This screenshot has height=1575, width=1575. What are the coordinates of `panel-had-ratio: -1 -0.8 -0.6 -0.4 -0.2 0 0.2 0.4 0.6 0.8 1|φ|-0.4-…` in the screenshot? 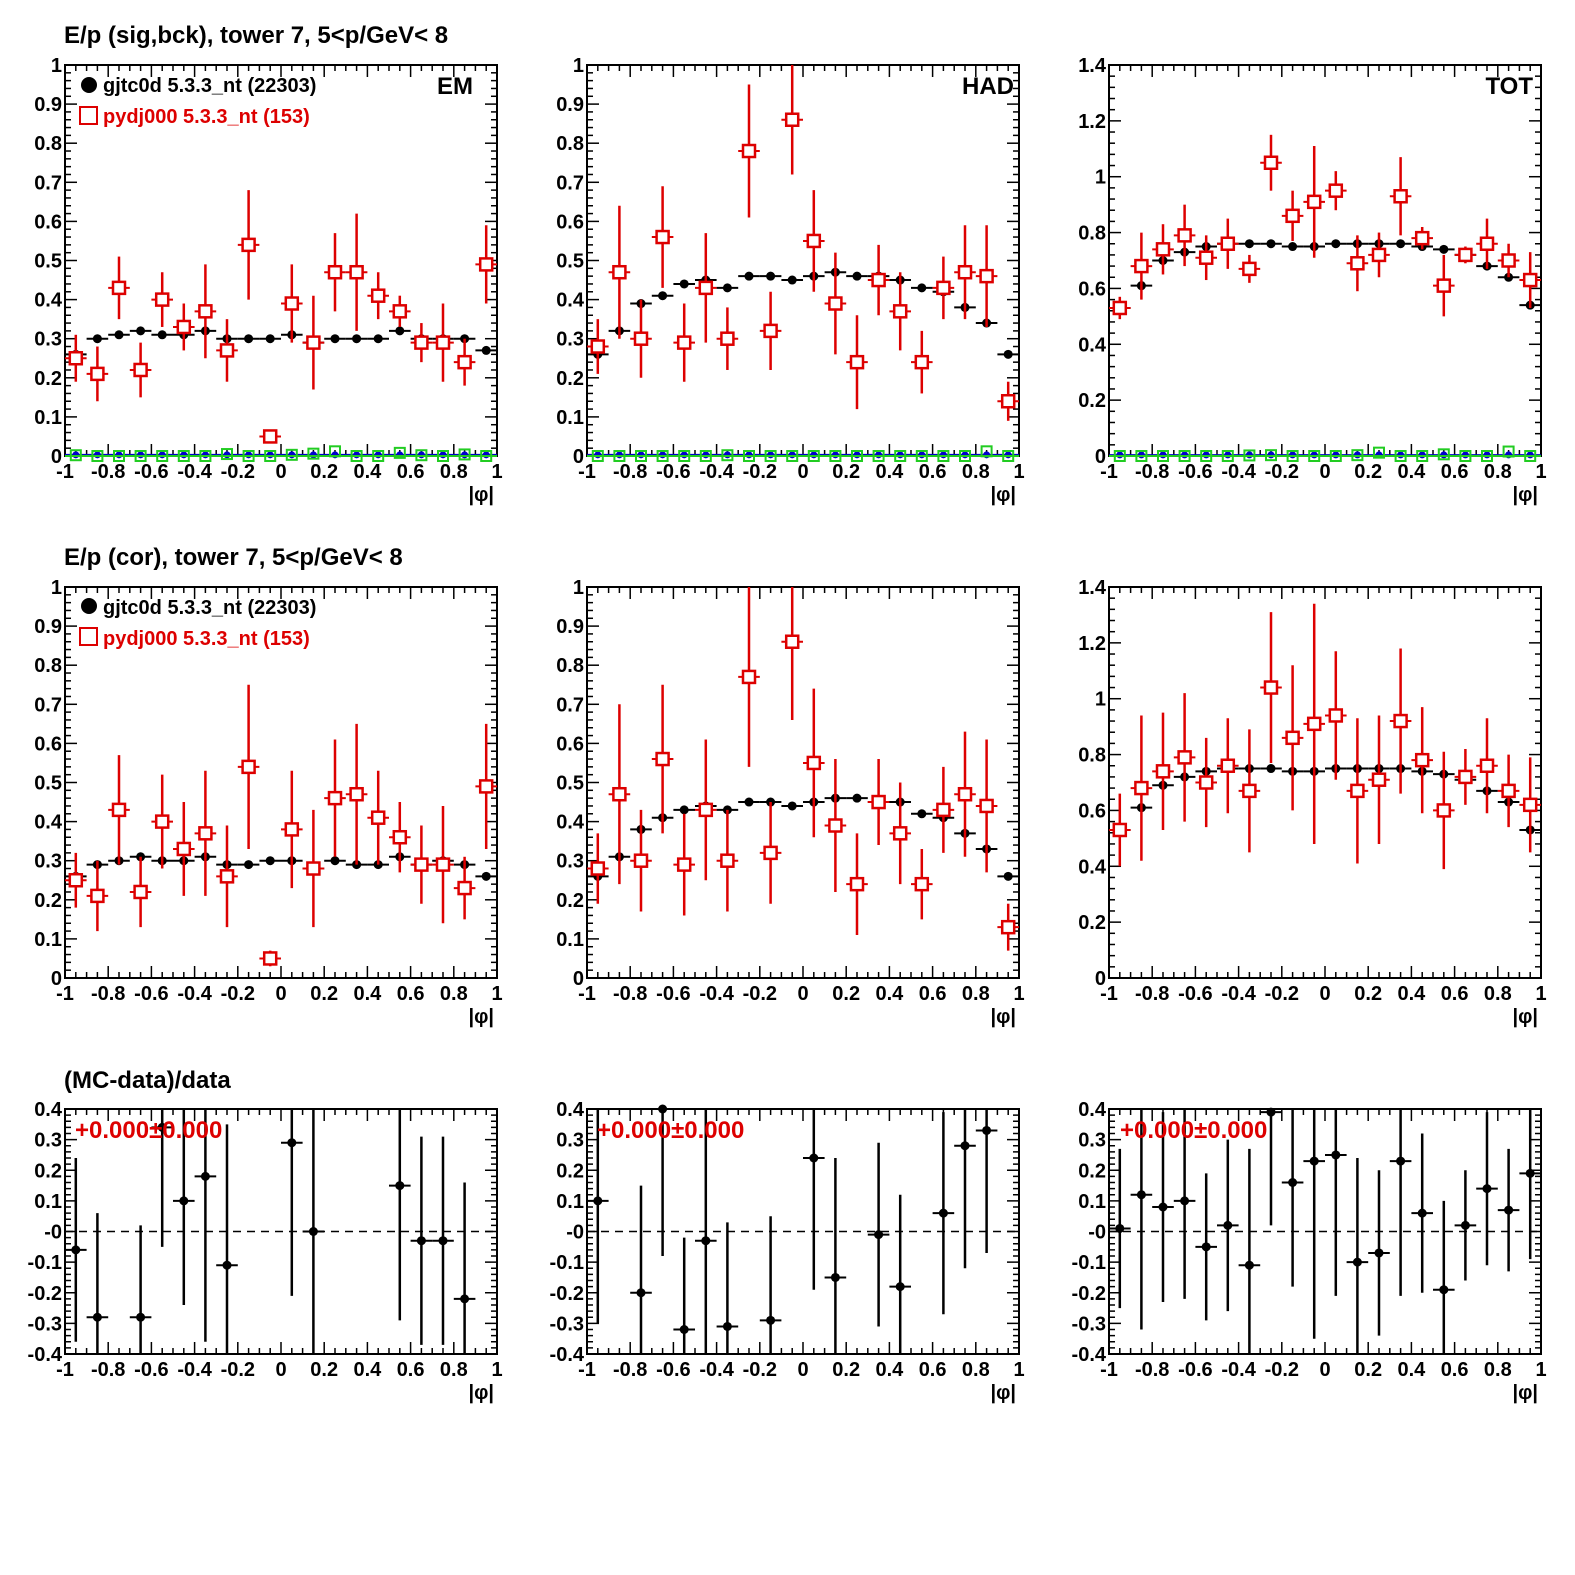 It's located at (787, 1251).